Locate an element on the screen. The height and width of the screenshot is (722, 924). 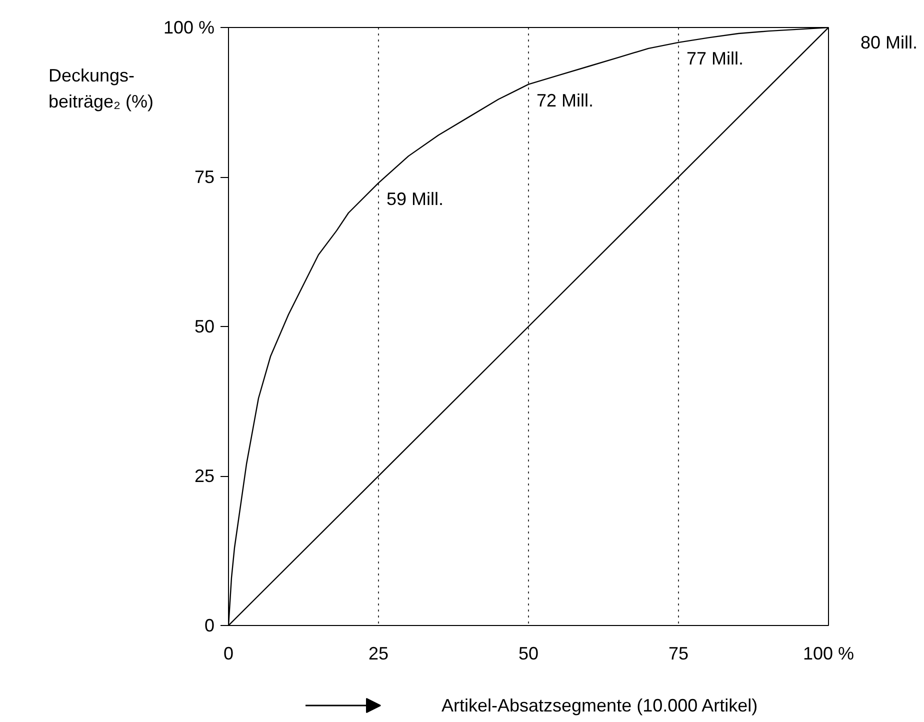
y-tick-label: 0 is located at coordinates (209, 626).